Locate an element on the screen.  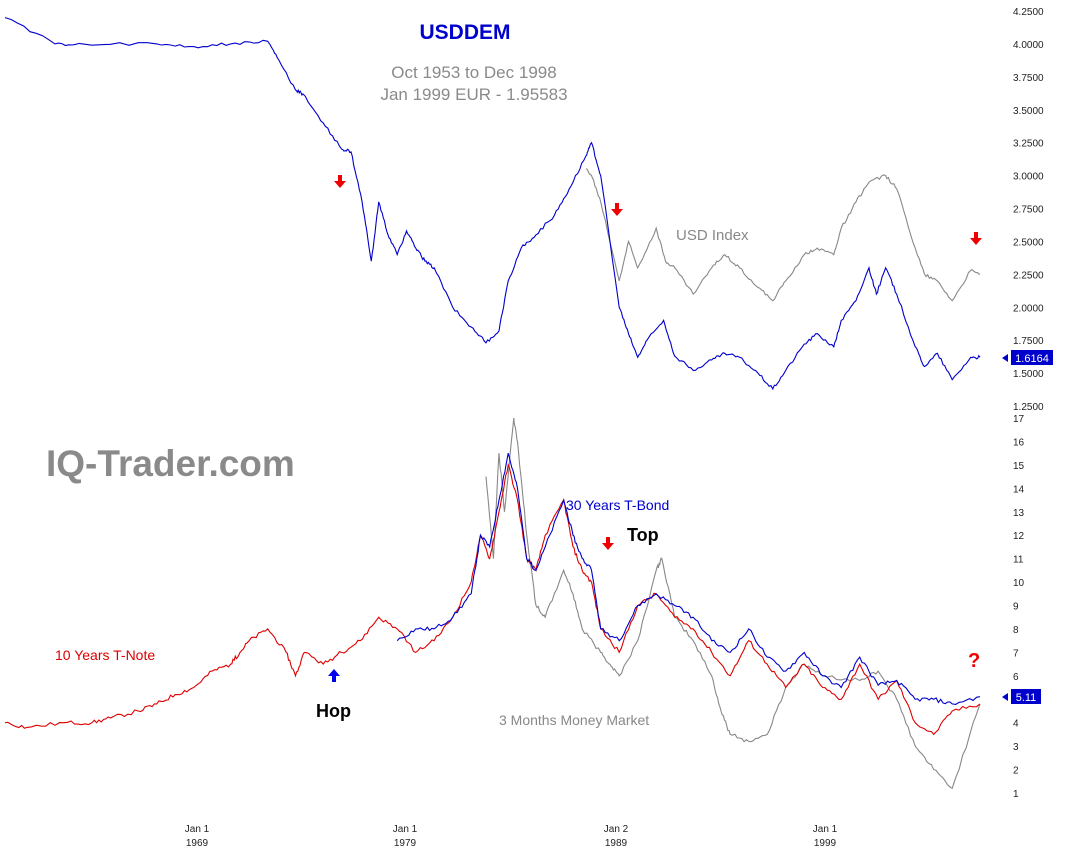
tbond-last-value-pointer is located at coordinates (1005, 697).